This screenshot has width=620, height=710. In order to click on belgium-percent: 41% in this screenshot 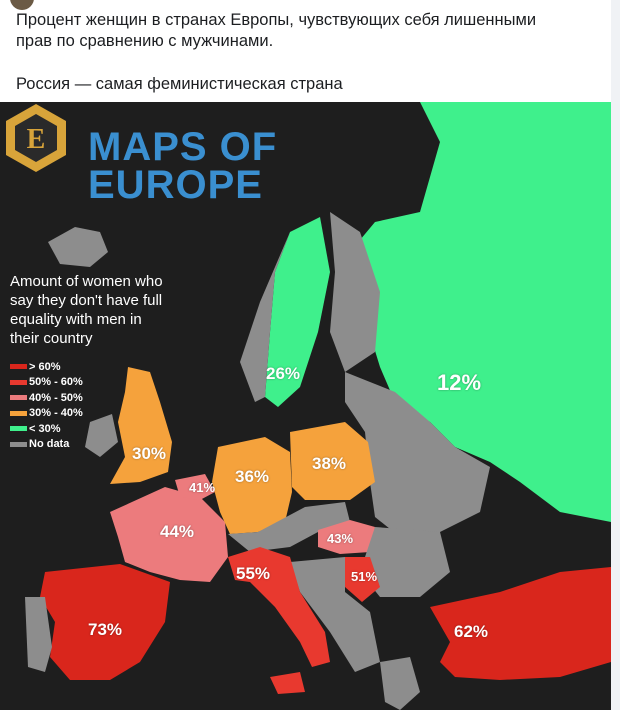, I will do `click(202, 487)`.